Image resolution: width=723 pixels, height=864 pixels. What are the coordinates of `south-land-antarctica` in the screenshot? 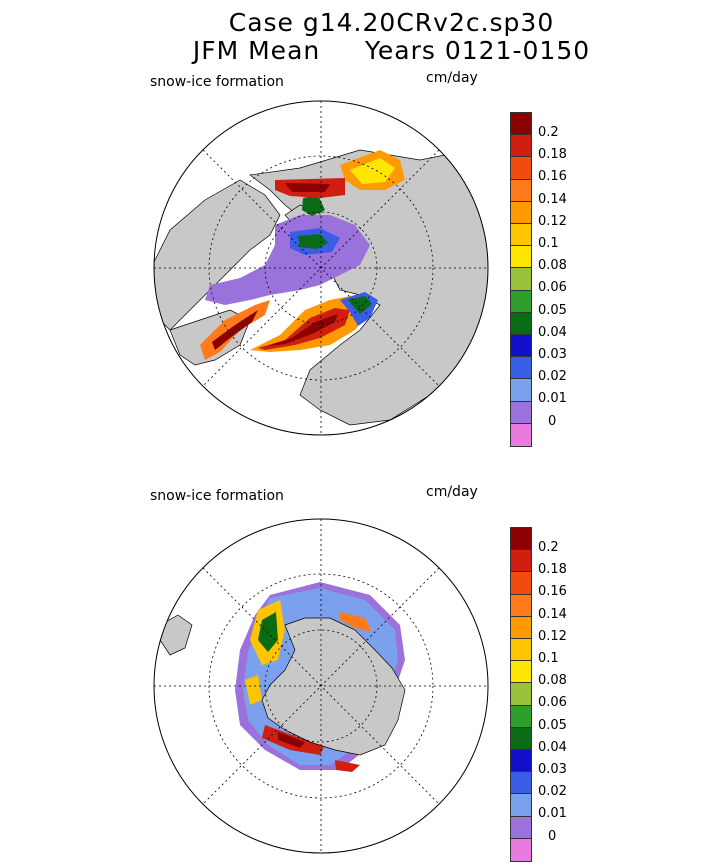 It's located at (333, 686).